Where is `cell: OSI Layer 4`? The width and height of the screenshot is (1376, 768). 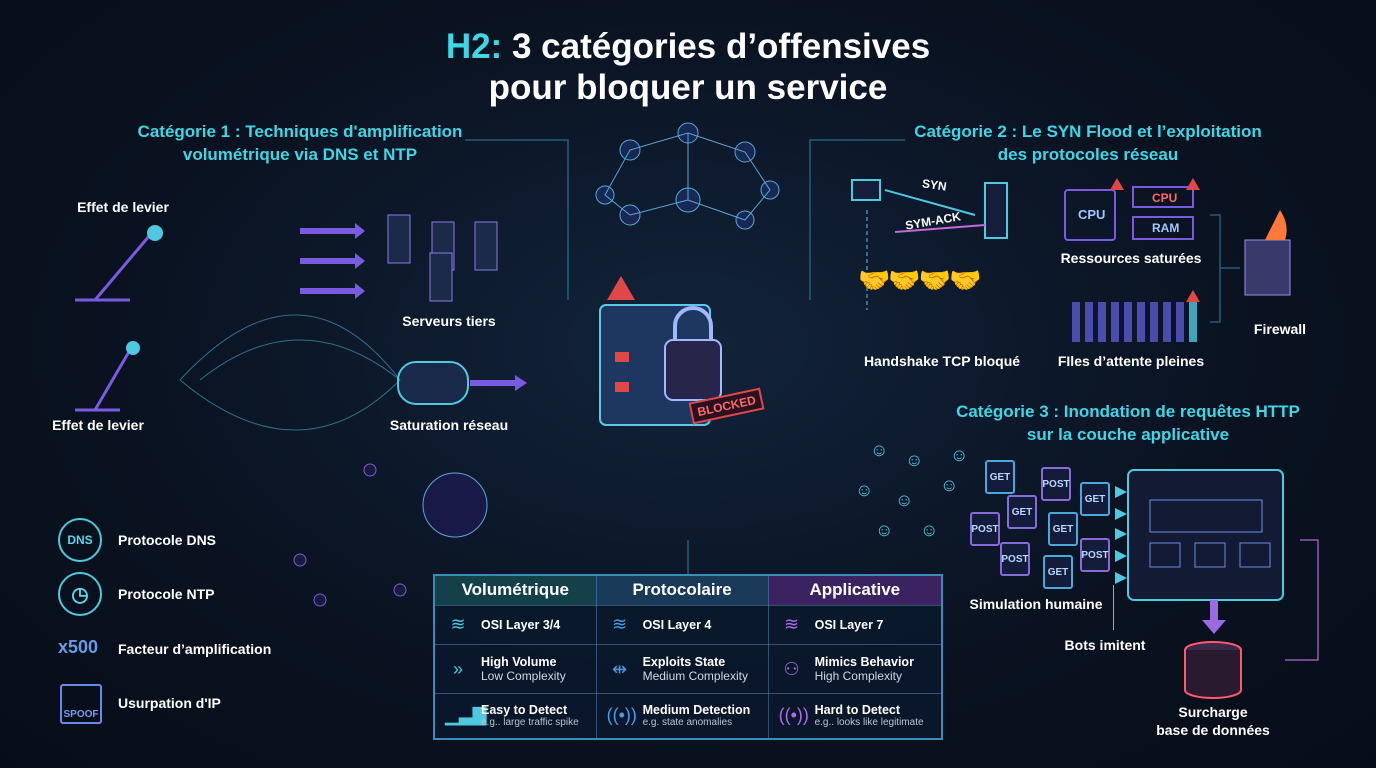
cell: OSI Layer 4 is located at coordinates (677, 624).